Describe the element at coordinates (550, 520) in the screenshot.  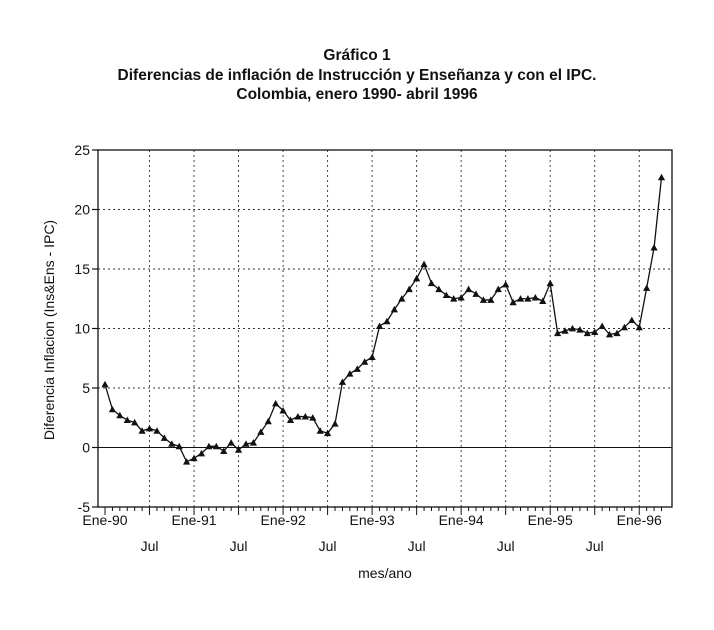
I see `x-tick-label: Ene-95` at that location.